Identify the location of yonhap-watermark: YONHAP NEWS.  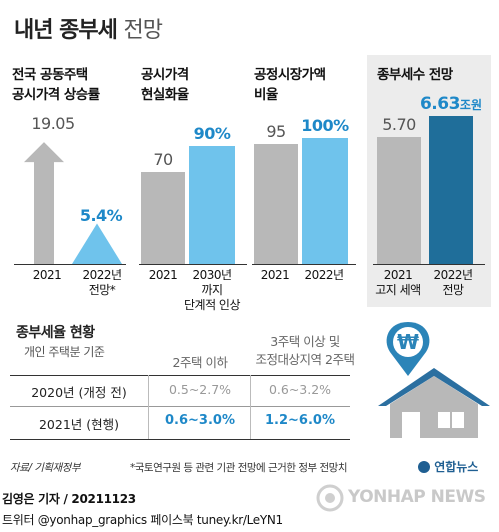
(407, 498).